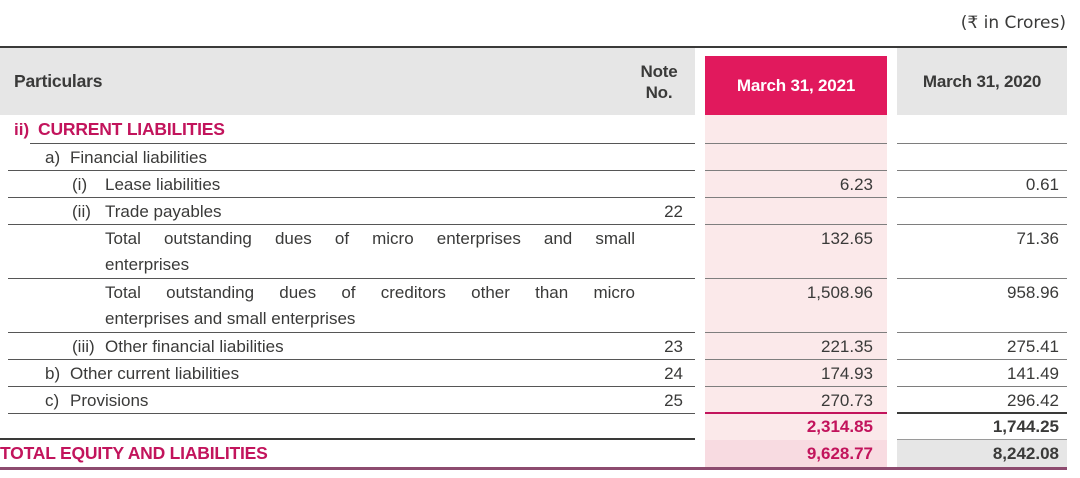 The image size is (1080, 478). Describe the element at coordinates (109, 400) in the screenshot. I see `row-label: Provisions` at that location.